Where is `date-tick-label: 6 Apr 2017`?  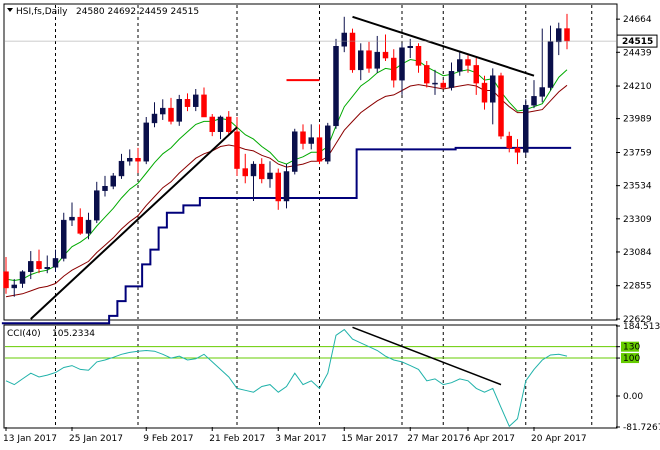 date-tick-label: 6 Apr 2017 is located at coordinates (490, 439).